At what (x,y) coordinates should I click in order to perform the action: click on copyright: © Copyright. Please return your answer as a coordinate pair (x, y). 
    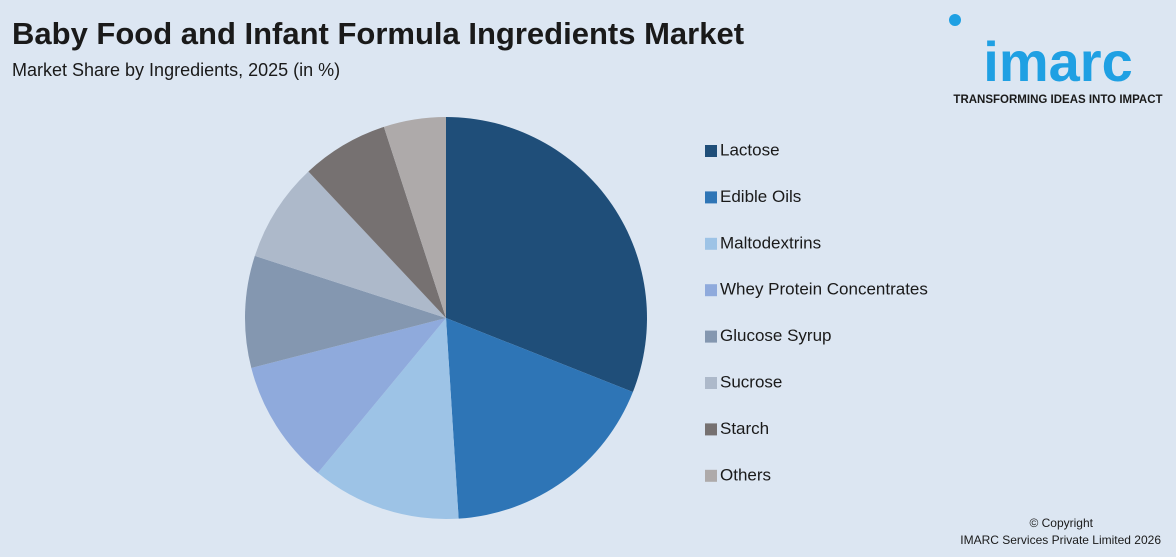
    Looking at the image, I should click on (1061, 523).